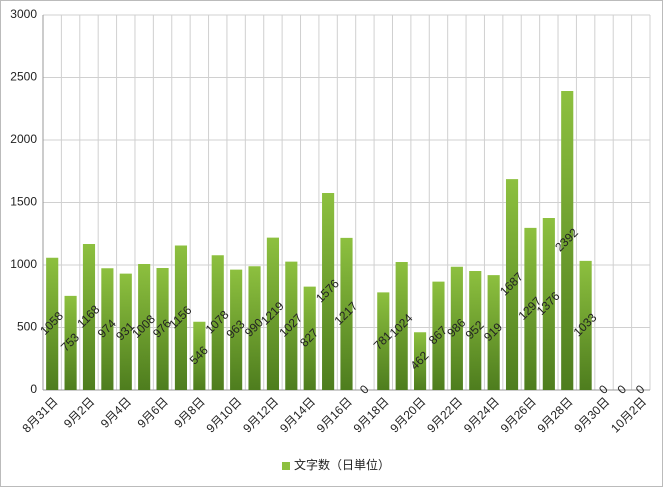  I want to click on y-tick-label: 500, so click(27, 327).